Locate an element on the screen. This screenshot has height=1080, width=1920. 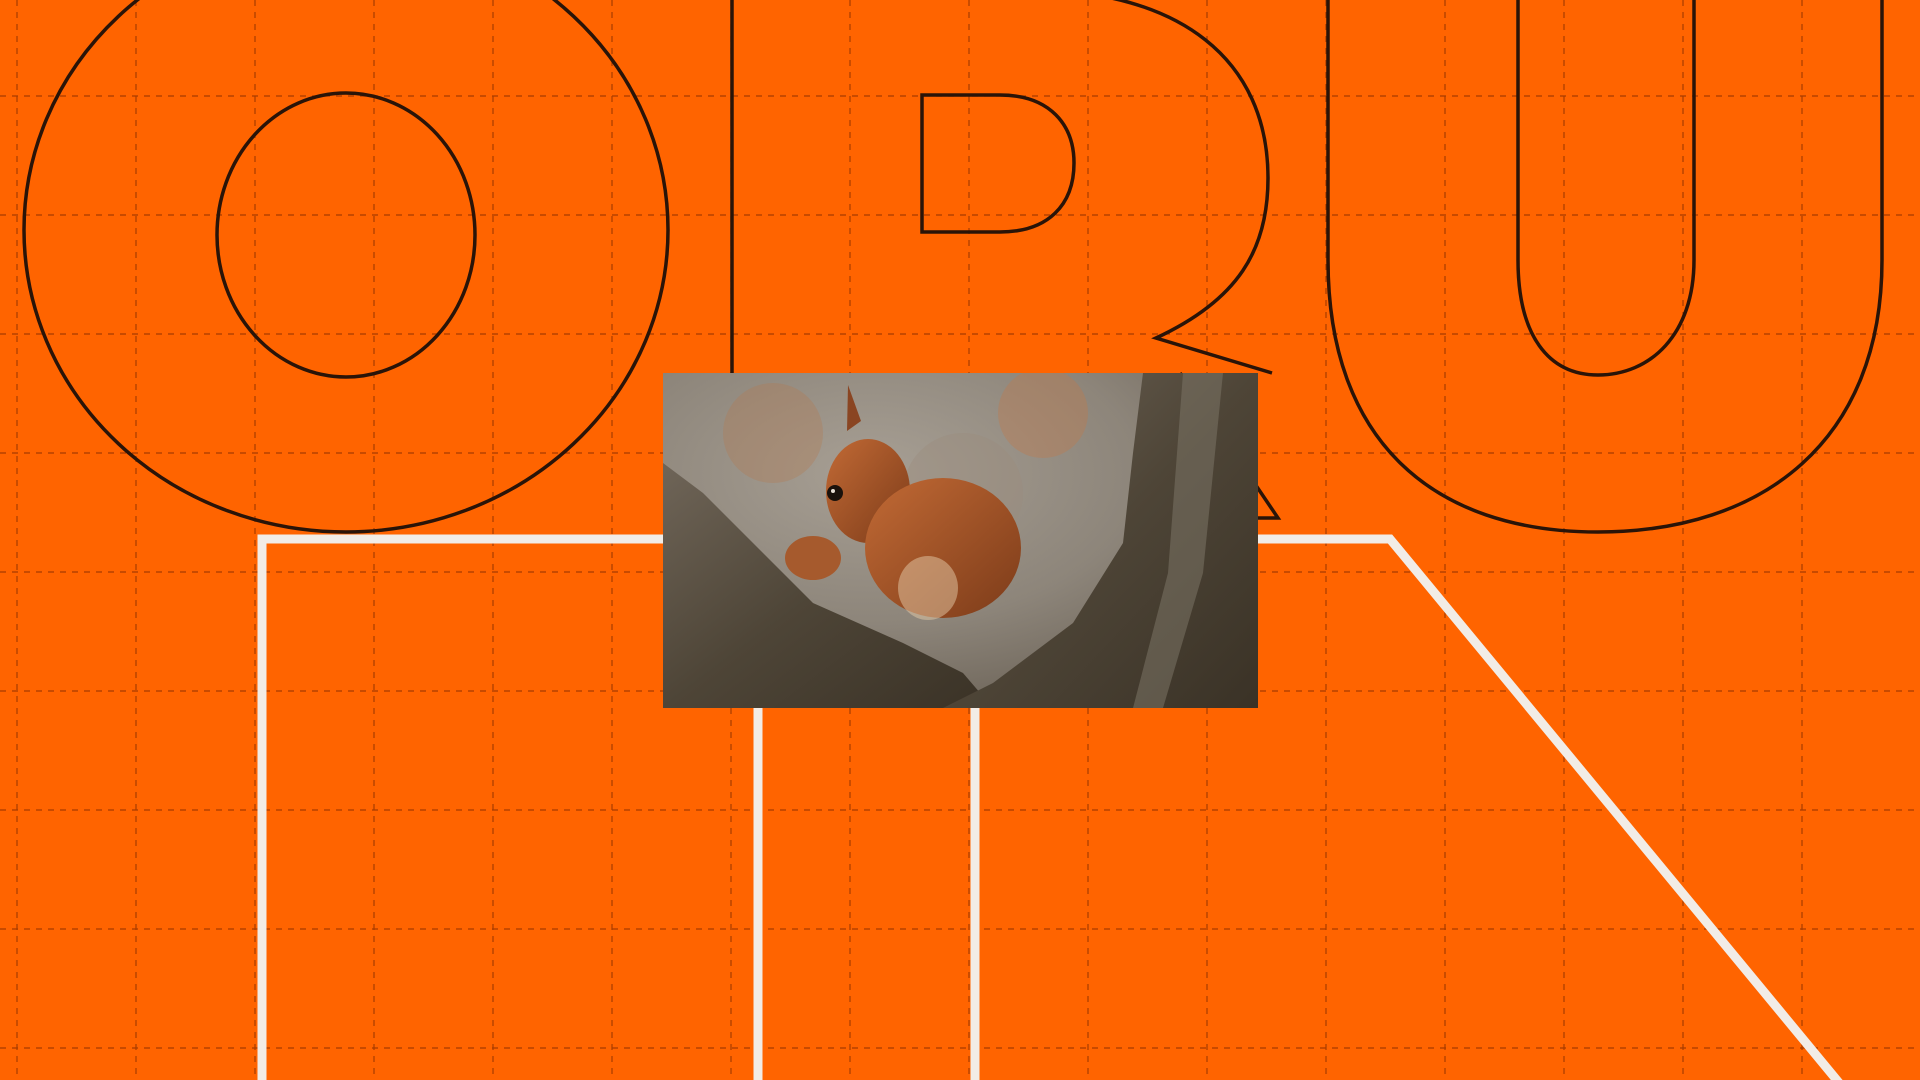
outline-letter-u is located at coordinates (1605, 267).